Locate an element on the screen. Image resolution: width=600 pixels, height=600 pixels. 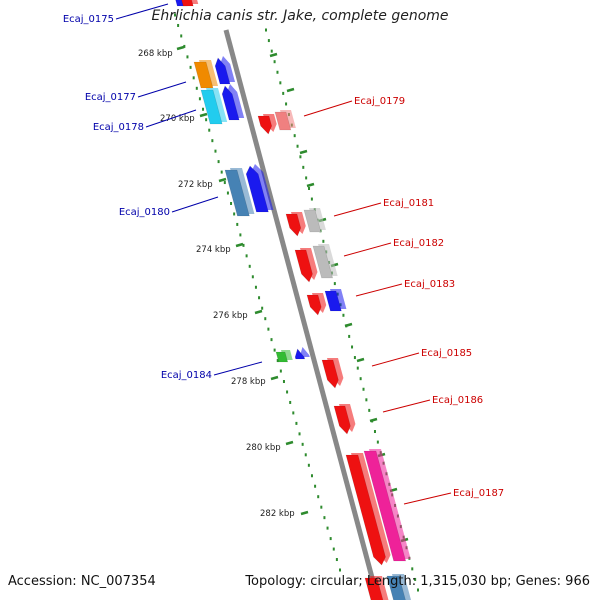
cds-feature-ecaj-0177a is located at coordinates (206, 74).